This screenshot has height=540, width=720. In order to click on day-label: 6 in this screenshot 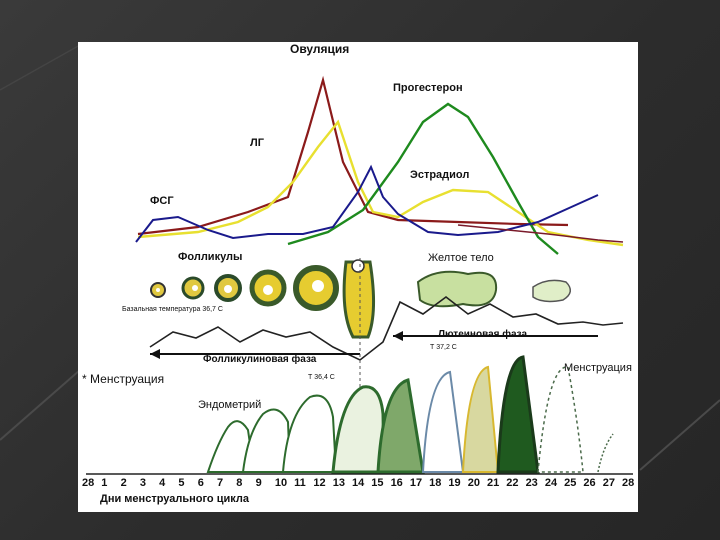, I will do `click(200, 483)`.